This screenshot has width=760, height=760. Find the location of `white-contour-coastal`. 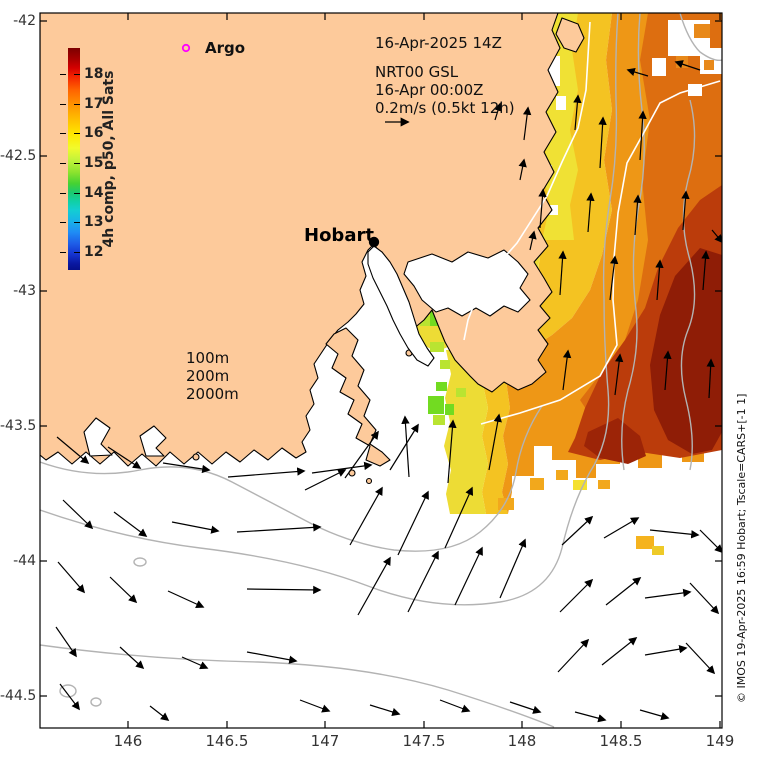

white-contour-coastal is located at coordinates (527, 181).